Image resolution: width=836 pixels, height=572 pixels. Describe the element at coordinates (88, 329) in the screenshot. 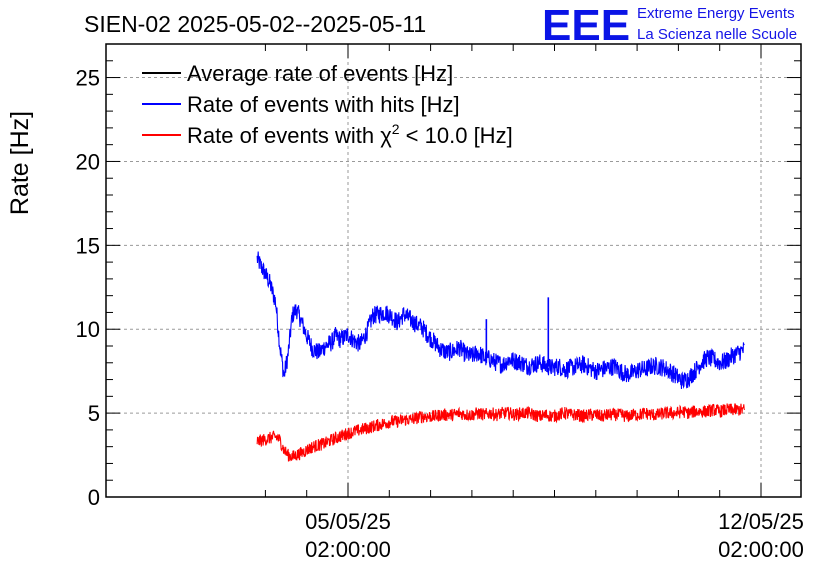

I see `y-tick-label: 10` at that location.